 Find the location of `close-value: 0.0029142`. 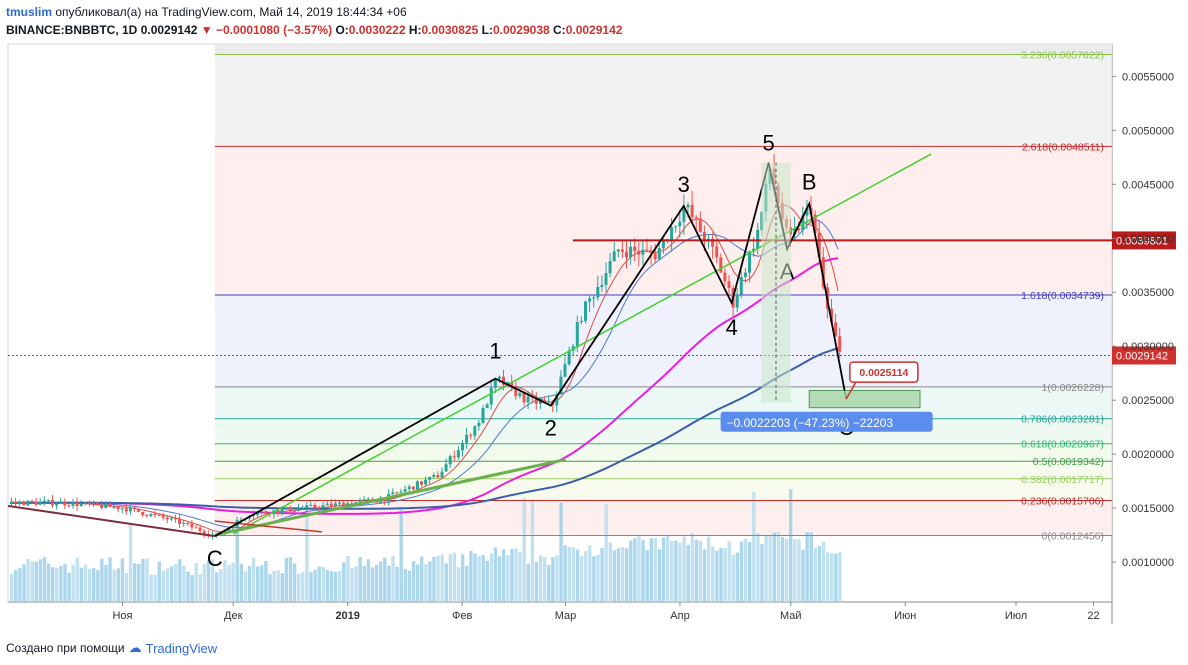

close-value: 0.0029142 is located at coordinates (594, 30).